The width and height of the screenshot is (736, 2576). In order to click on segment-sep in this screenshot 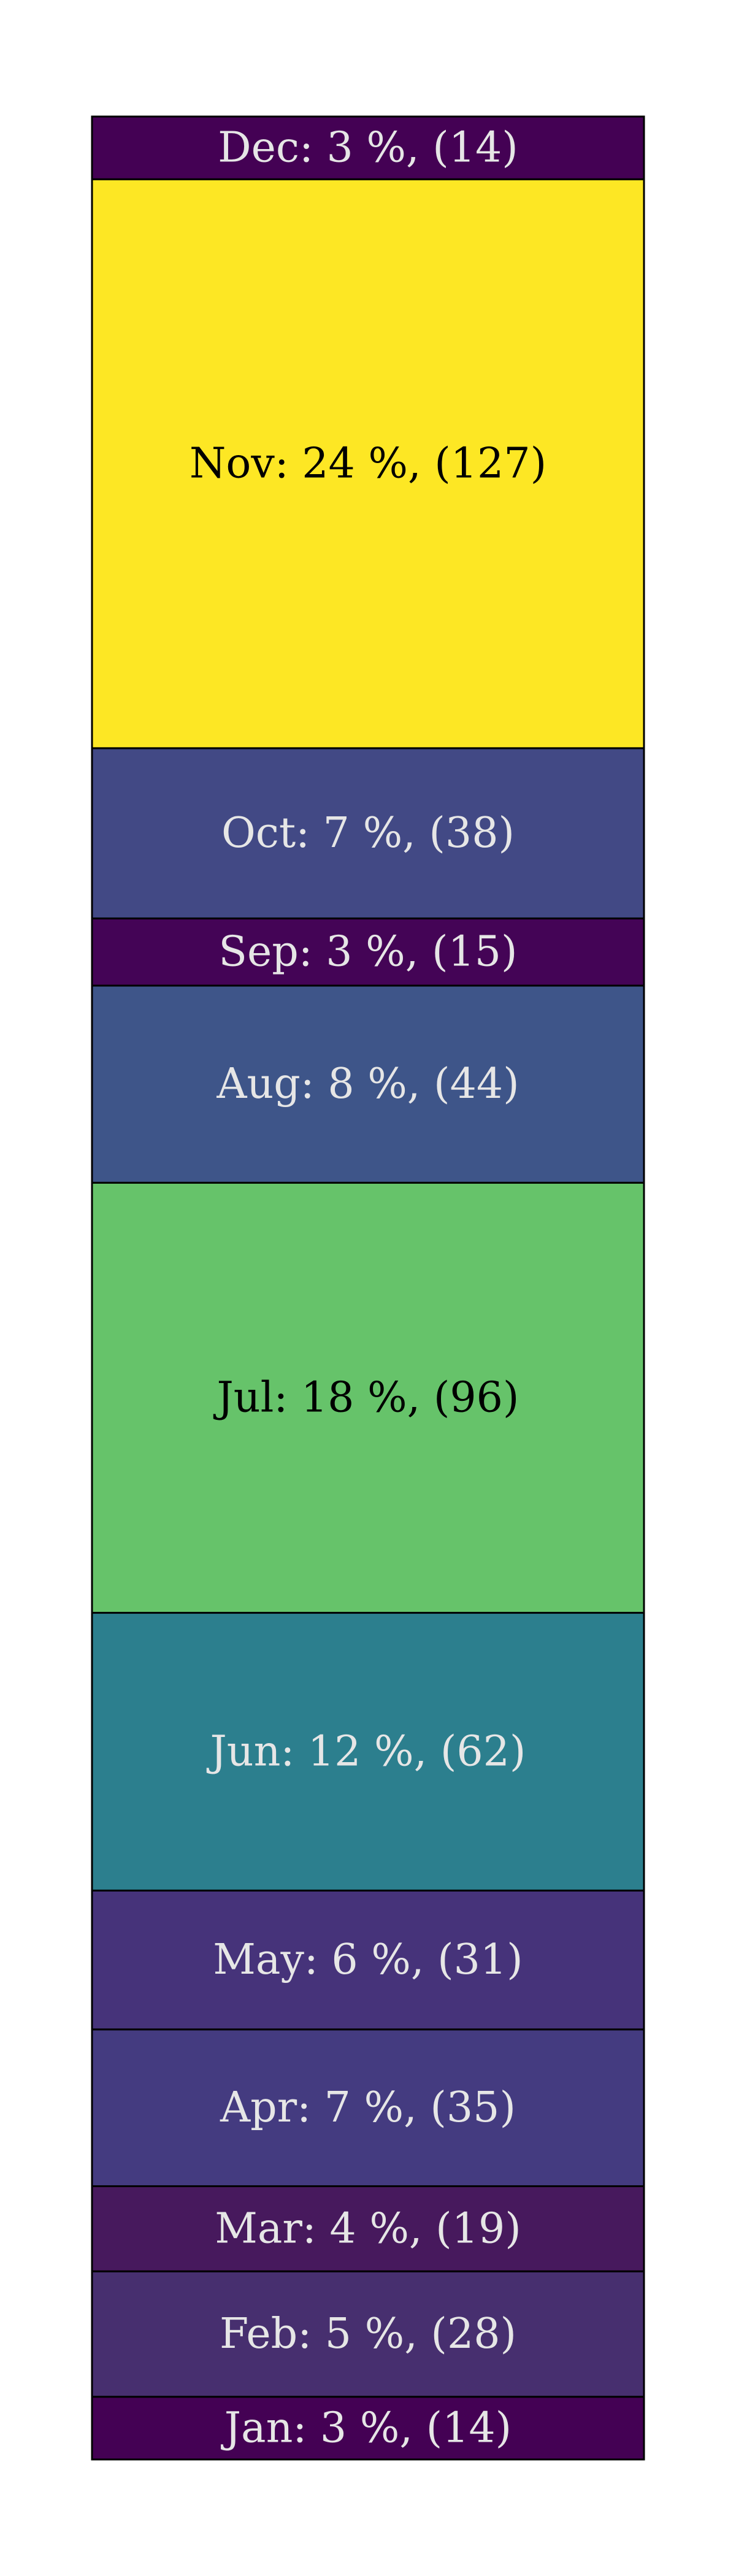, I will do `click(368, 952)`.